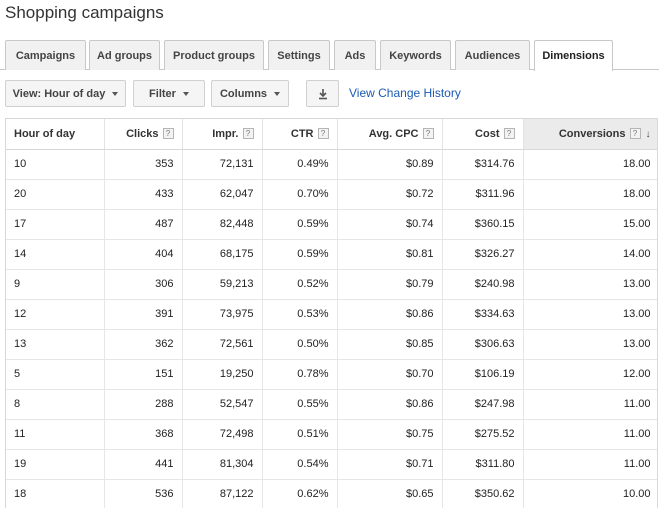 This screenshot has width=659, height=508. I want to click on column-header-conversions: Conversions? ↓, so click(590, 134).